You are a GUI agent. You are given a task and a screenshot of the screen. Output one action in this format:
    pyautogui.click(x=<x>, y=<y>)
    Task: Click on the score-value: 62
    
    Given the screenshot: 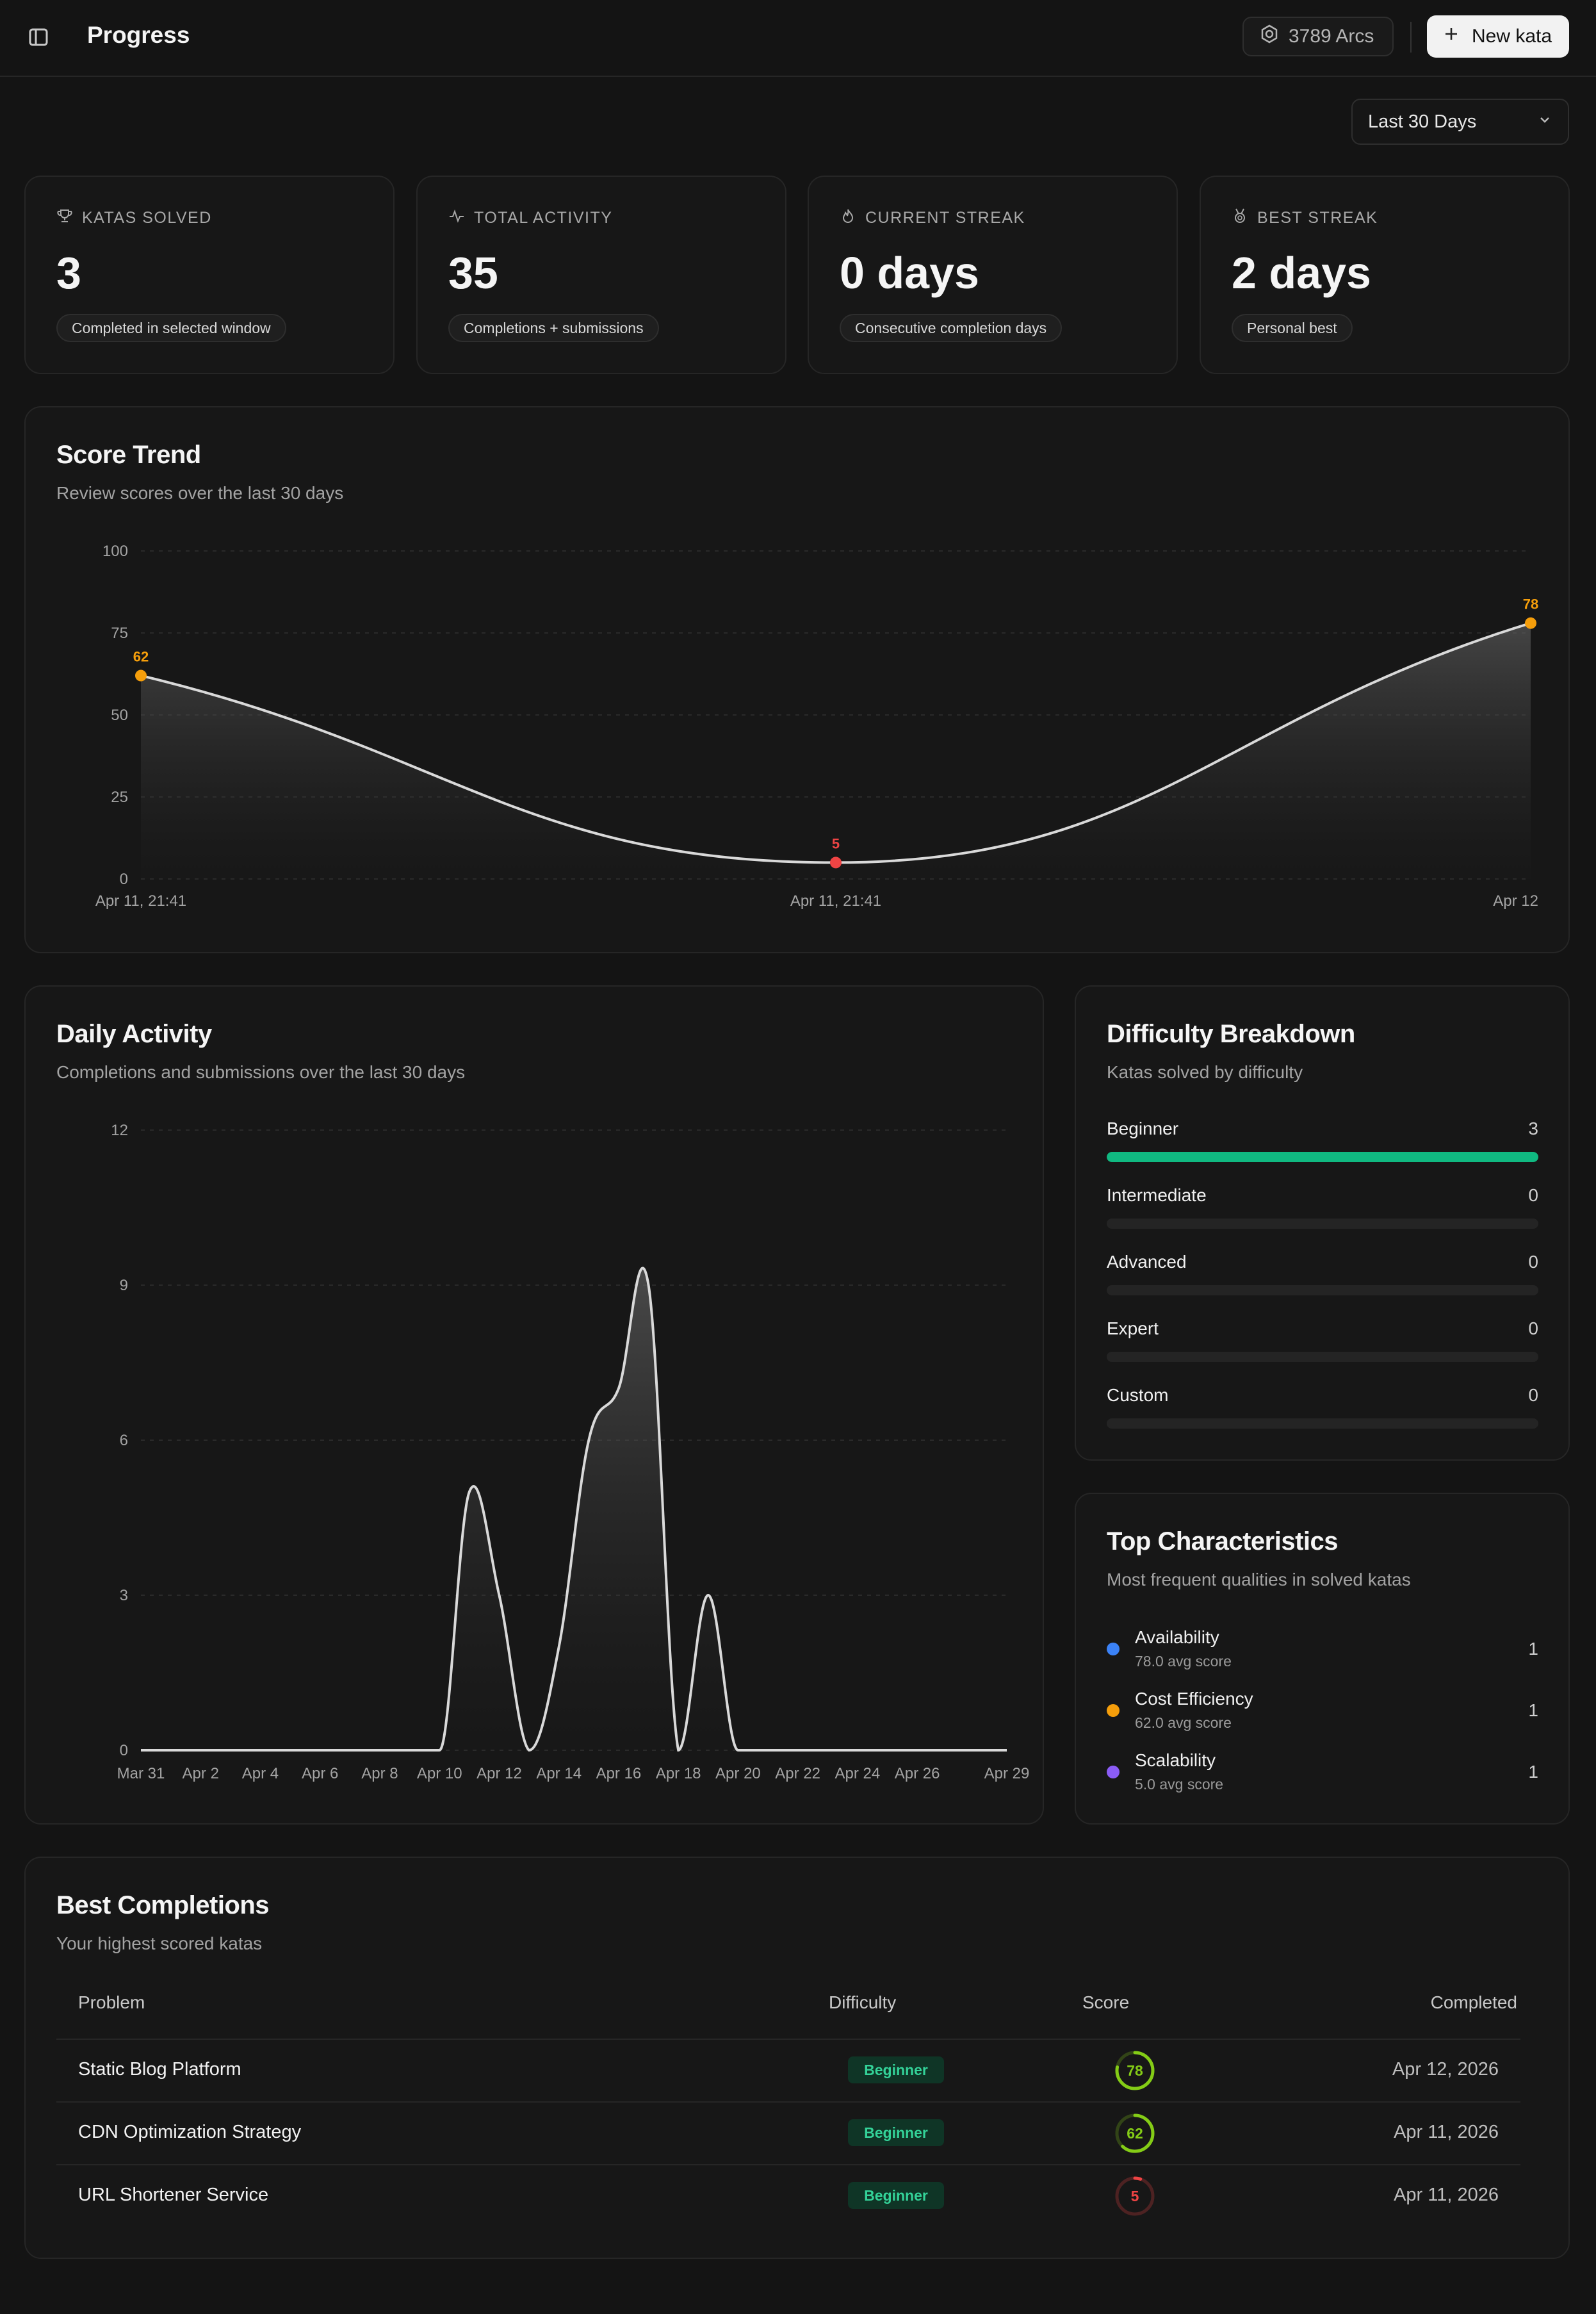 What is the action you would take?
    pyautogui.click(x=1135, y=2133)
    